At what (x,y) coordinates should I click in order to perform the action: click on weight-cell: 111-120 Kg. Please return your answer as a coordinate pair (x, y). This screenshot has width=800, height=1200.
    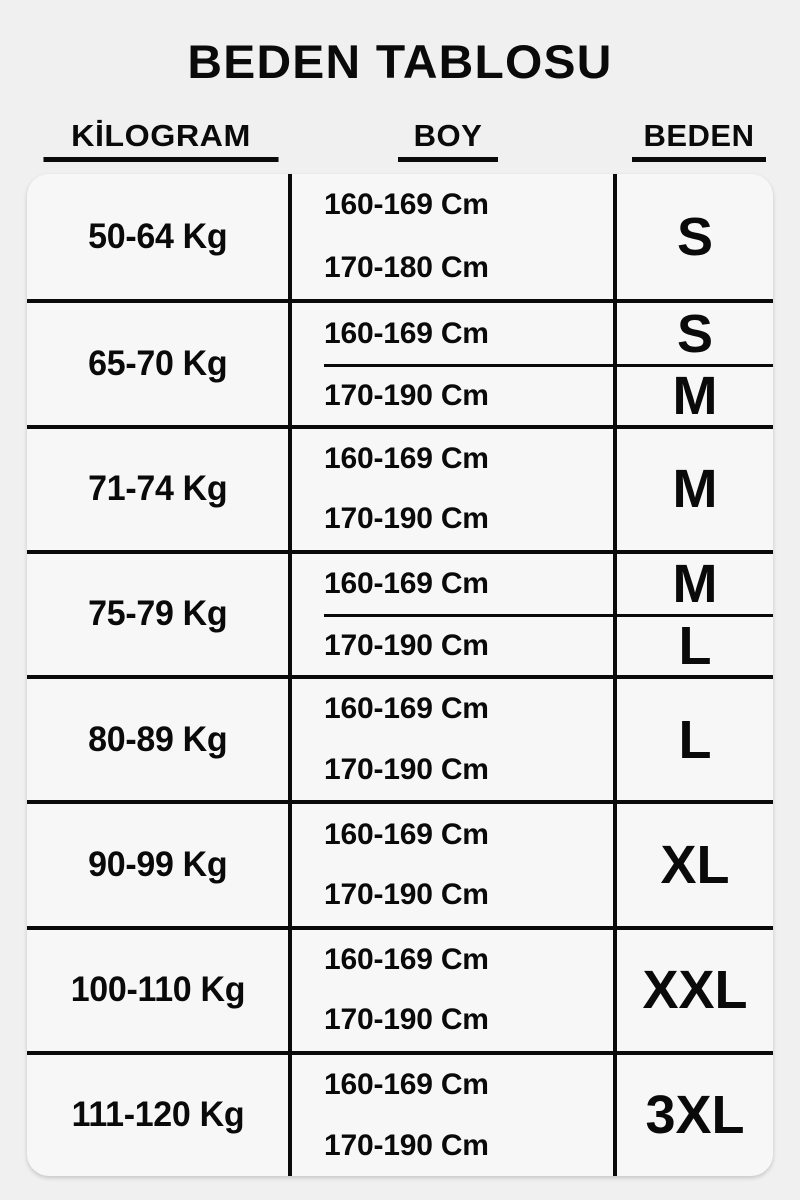
    Looking at the image, I should click on (157, 1115).